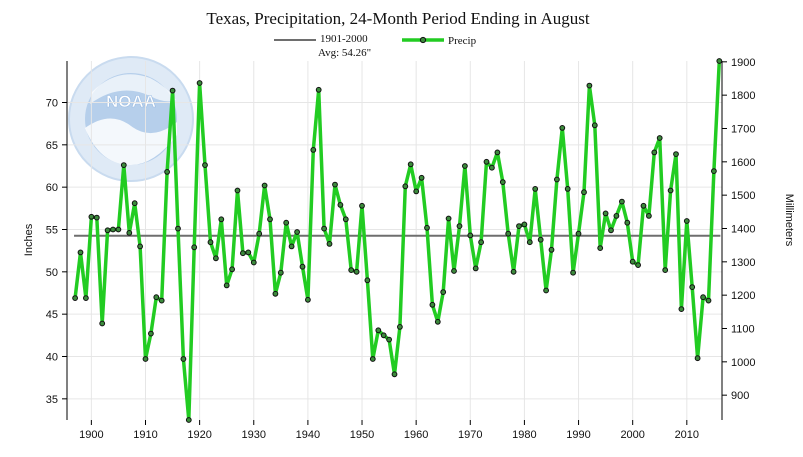 This screenshot has height=457, width=803. Describe the element at coordinates (52, 315) in the screenshot. I see `y-tick-label: 45` at that location.